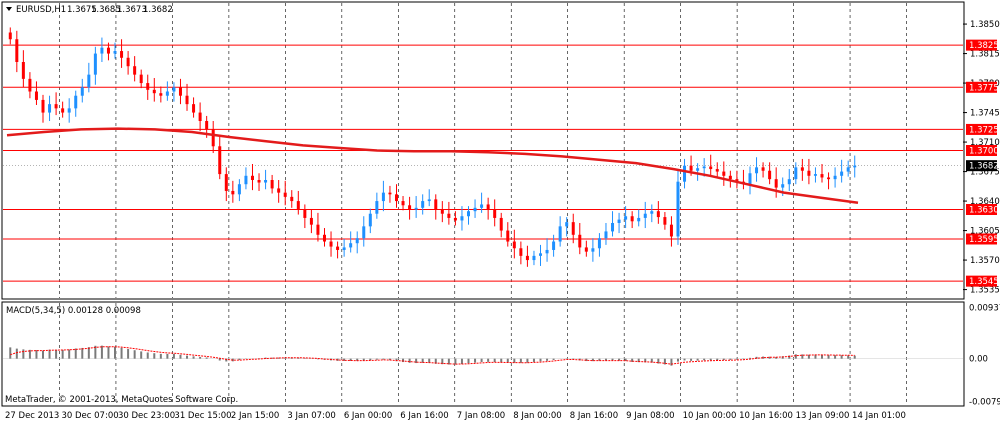  Describe the element at coordinates (106, 10) in the screenshot. I see `ohlc-high: 1.3685` at that location.